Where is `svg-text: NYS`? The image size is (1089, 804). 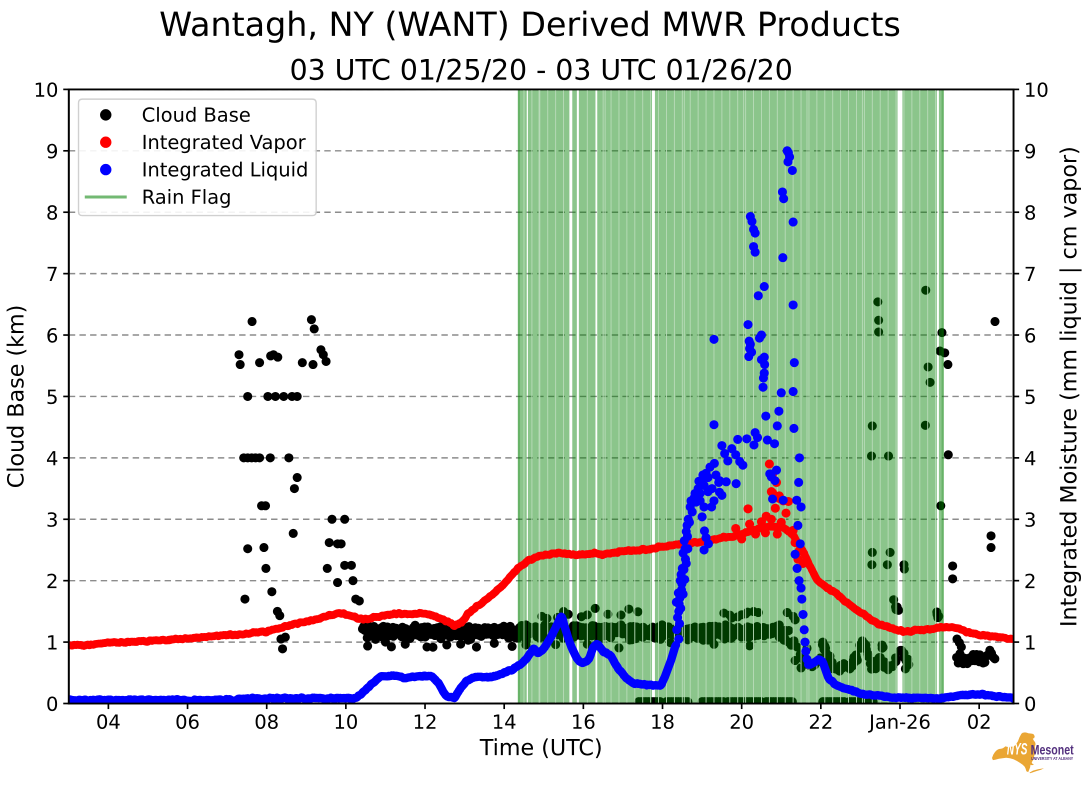 svg-text: NYS is located at coordinates (1017, 750).